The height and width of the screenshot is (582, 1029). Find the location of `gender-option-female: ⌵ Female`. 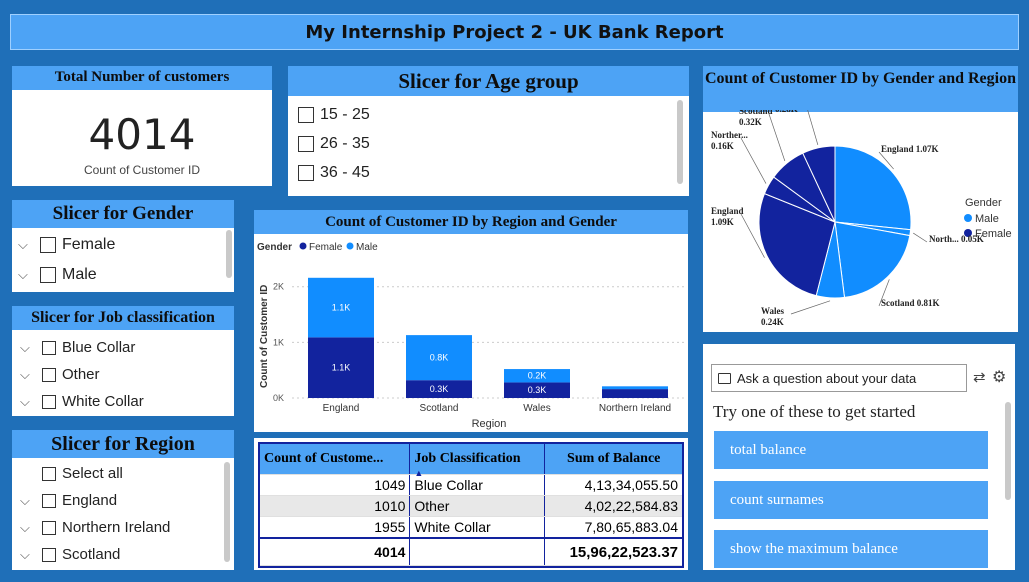

gender-option-female: ⌵ Female is located at coordinates (123, 245).